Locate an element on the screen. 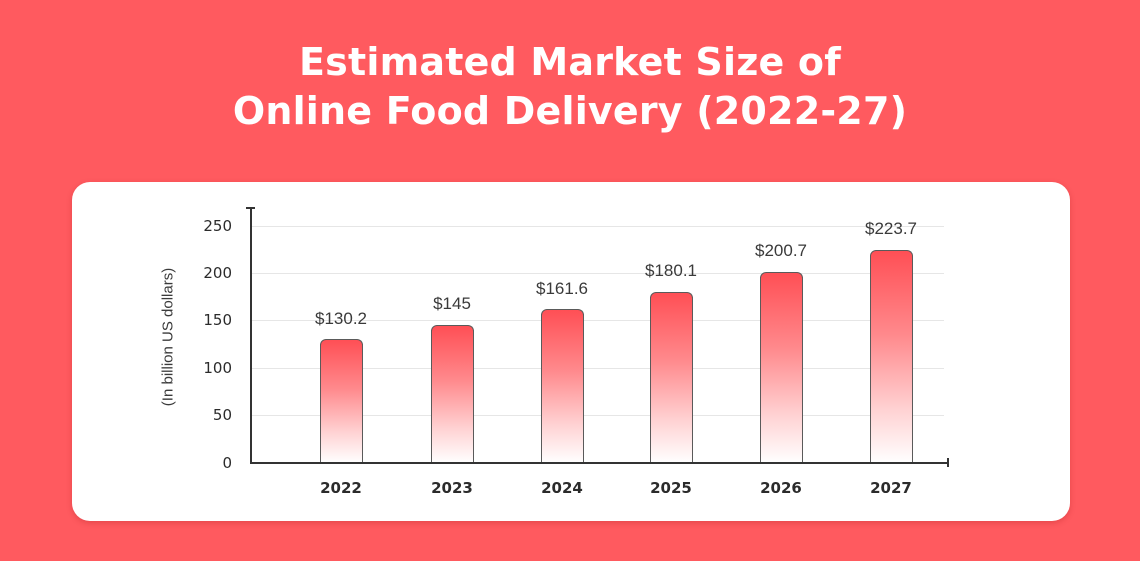 The image size is (1140, 561). y-axis-label: (In billion US dollars) is located at coordinates (168, 337).